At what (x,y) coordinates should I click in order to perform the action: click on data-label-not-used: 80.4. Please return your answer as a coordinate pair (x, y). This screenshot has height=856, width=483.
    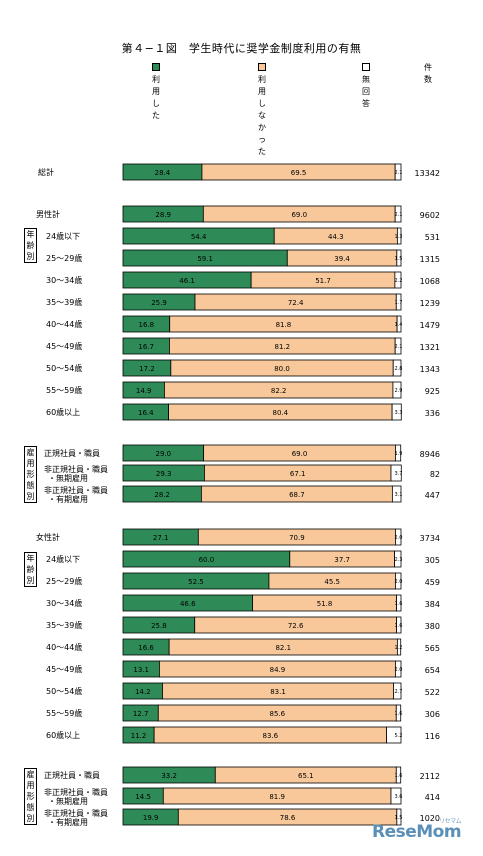
    Looking at the image, I should click on (281, 413).